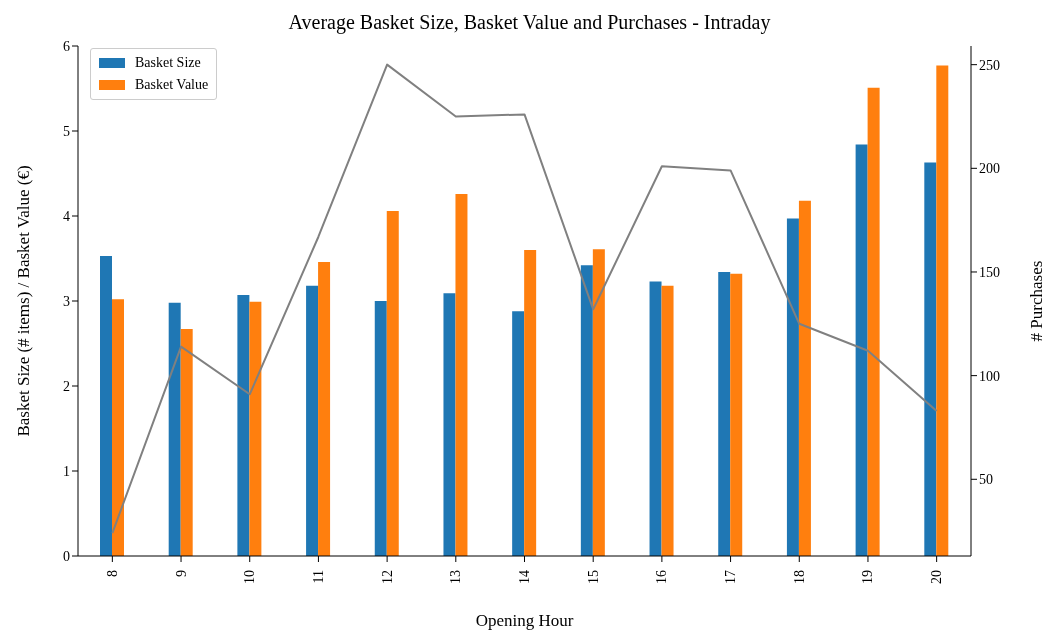  Describe the element at coordinates (112, 573) in the screenshot. I see `x-tick-label: 8` at that location.